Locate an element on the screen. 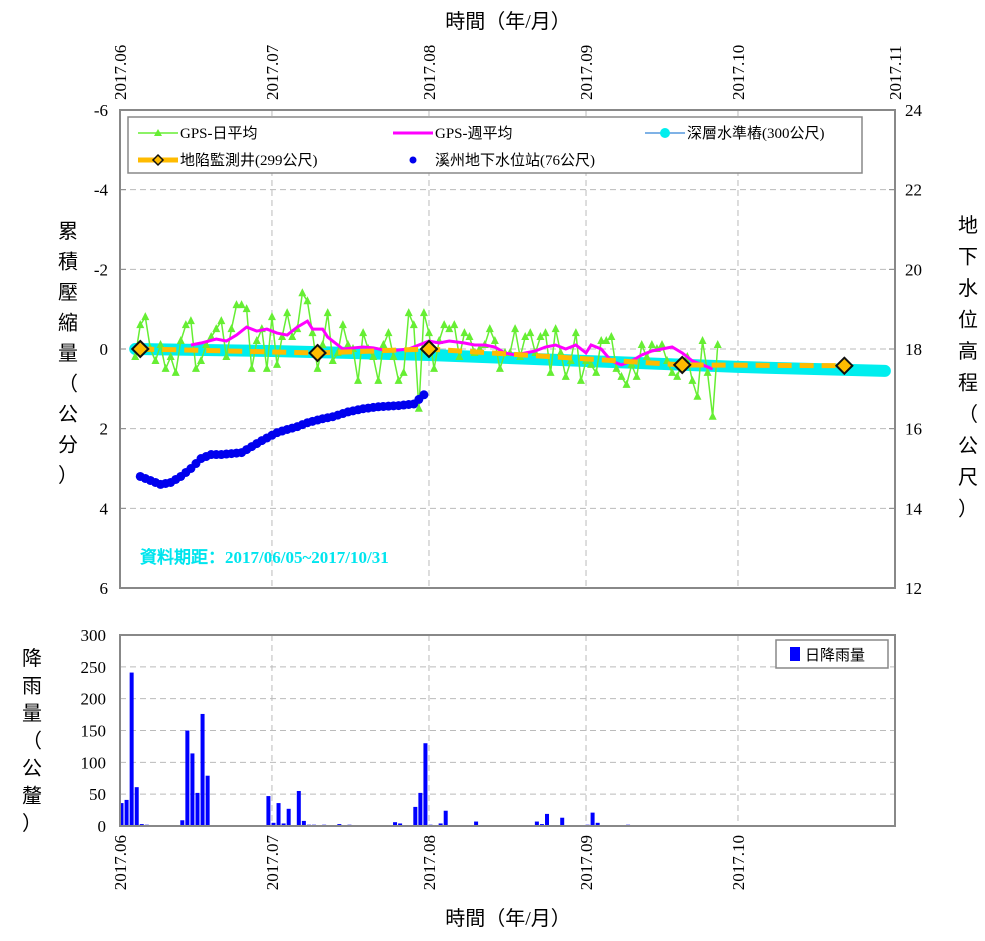 The width and height of the screenshot is (985, 941). right-y-axis-title-char: 地 is located at coordinates (968, 225).